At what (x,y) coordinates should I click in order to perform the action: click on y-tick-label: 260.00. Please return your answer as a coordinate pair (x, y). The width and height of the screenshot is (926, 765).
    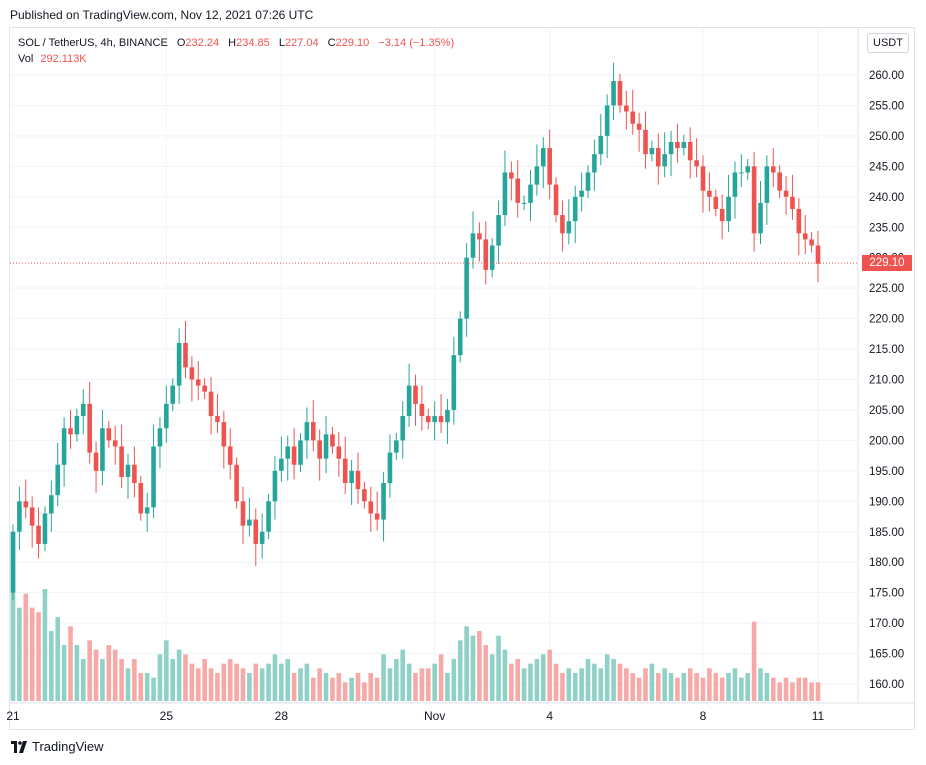
    Looking at the image, I should click on (886, 76).